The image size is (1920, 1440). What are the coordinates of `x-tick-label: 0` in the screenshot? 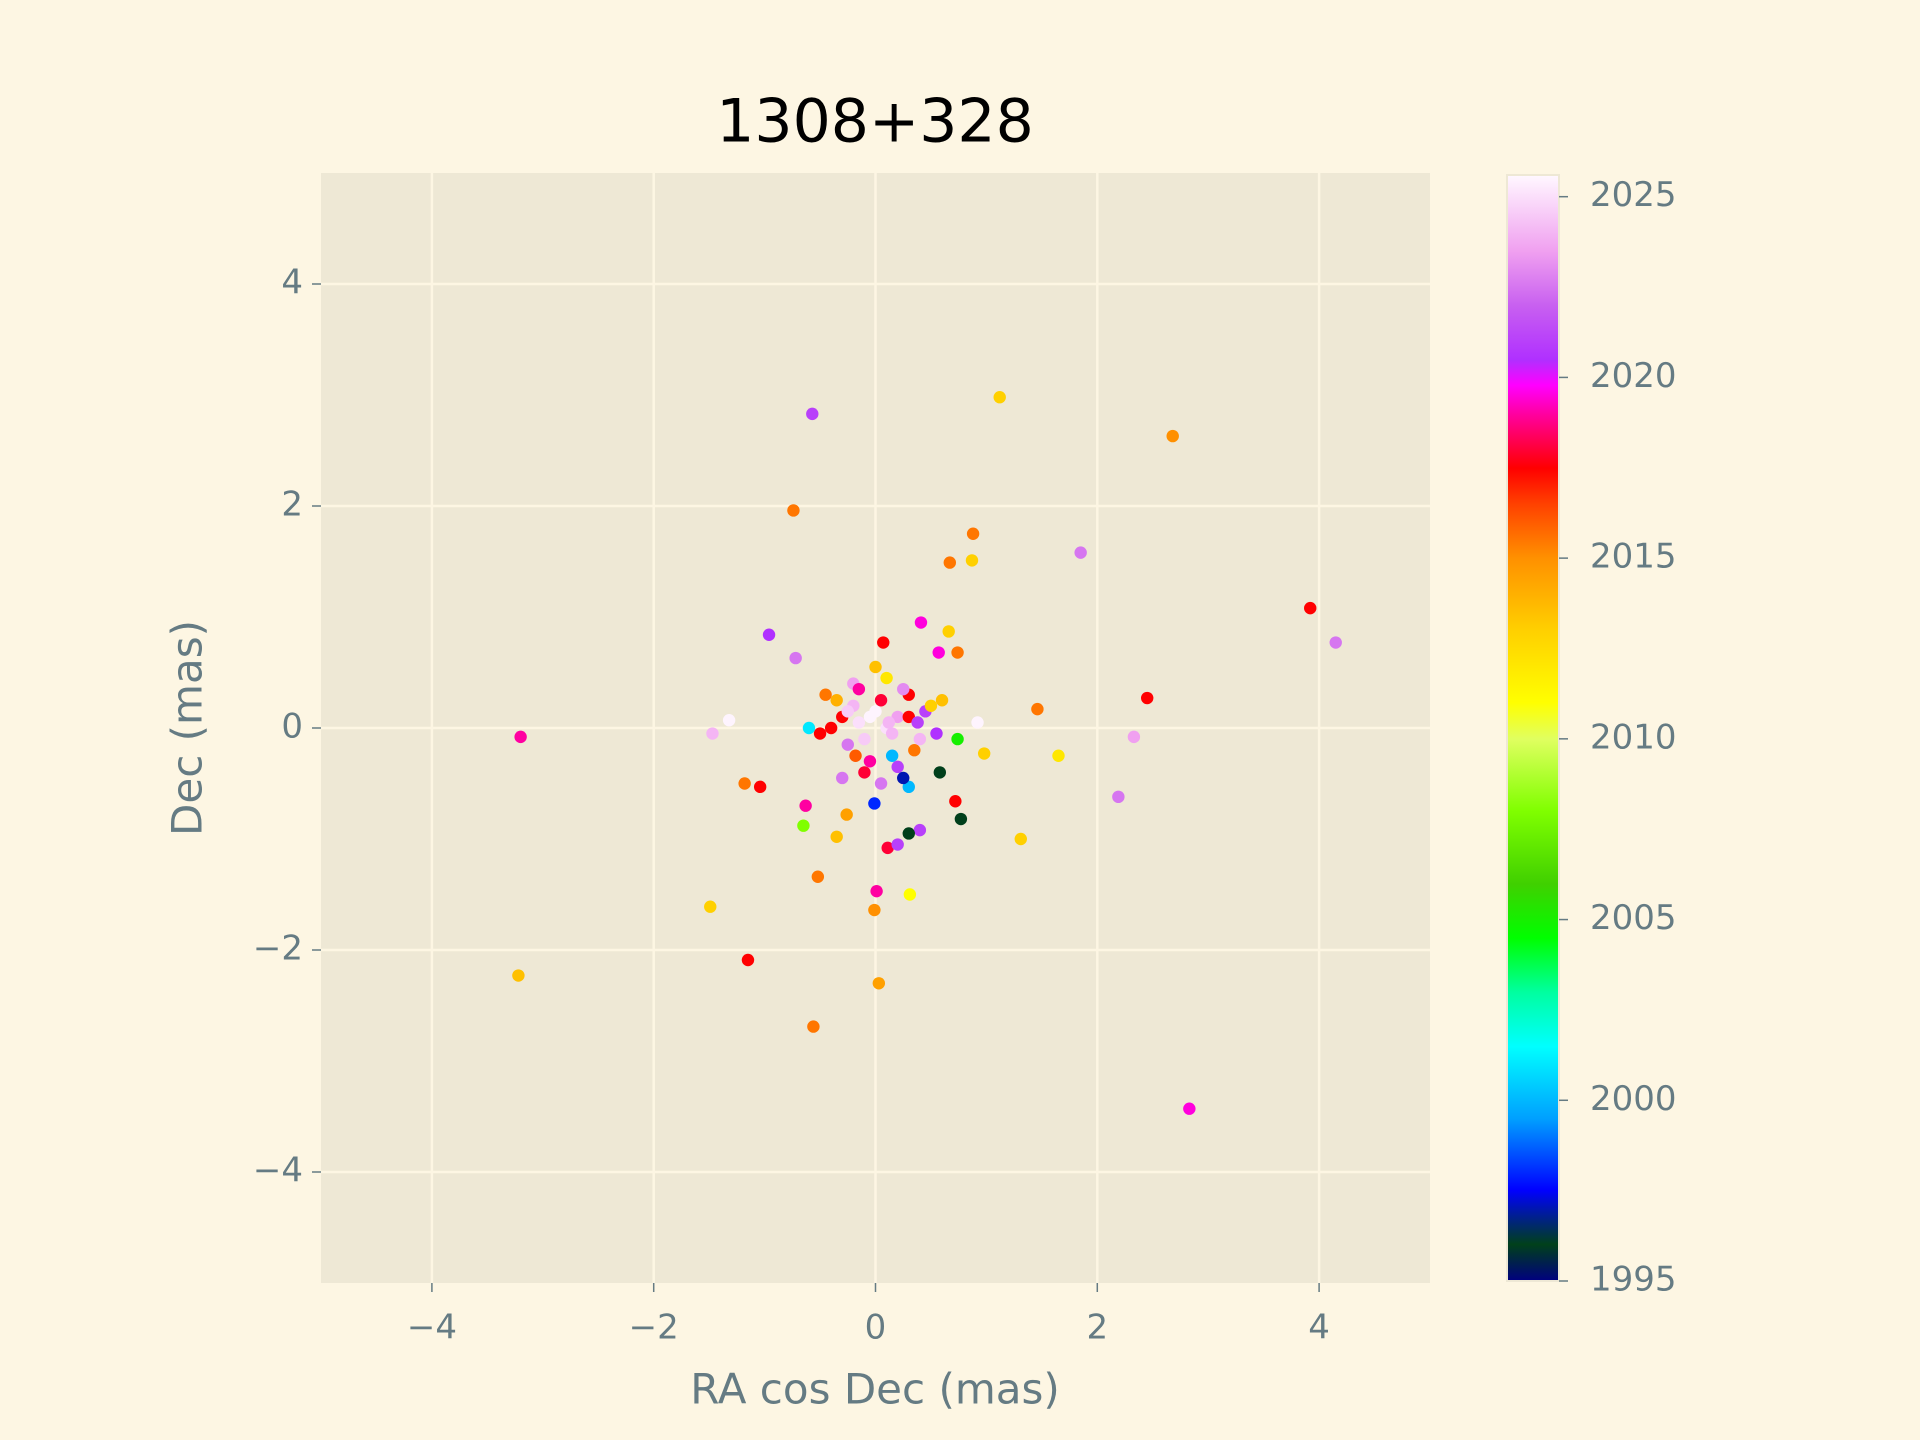 It's located at (876, 1328).